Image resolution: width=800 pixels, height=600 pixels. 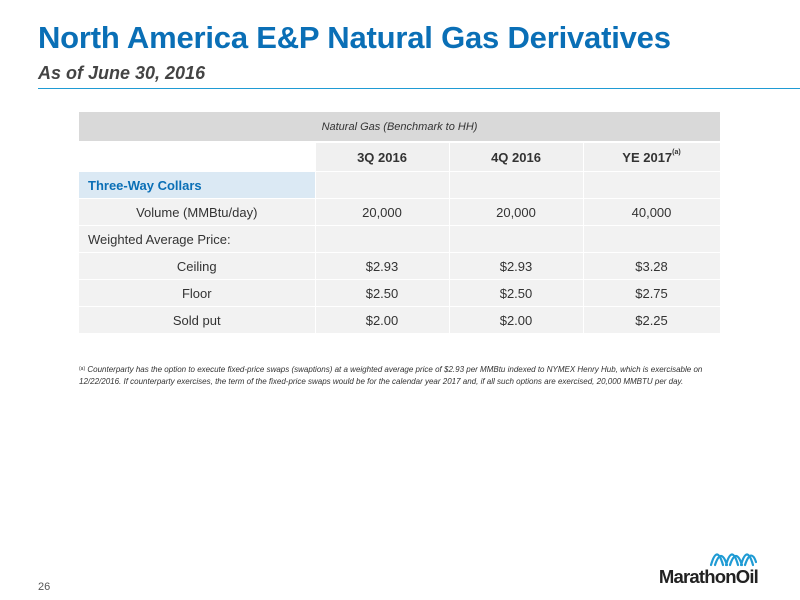 I want to click on table-row-weighted-average: Weighted Average Price:, so click(x=400, y=239).